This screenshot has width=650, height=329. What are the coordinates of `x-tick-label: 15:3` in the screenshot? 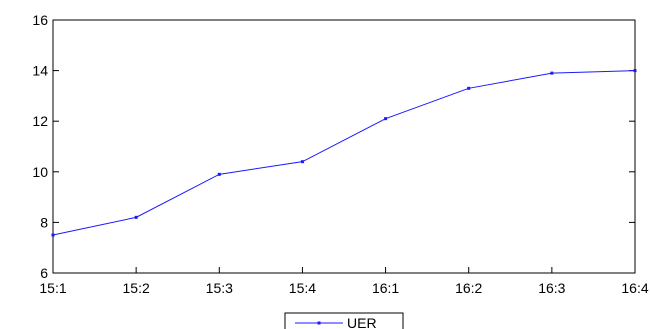 It's located at (219, 288).